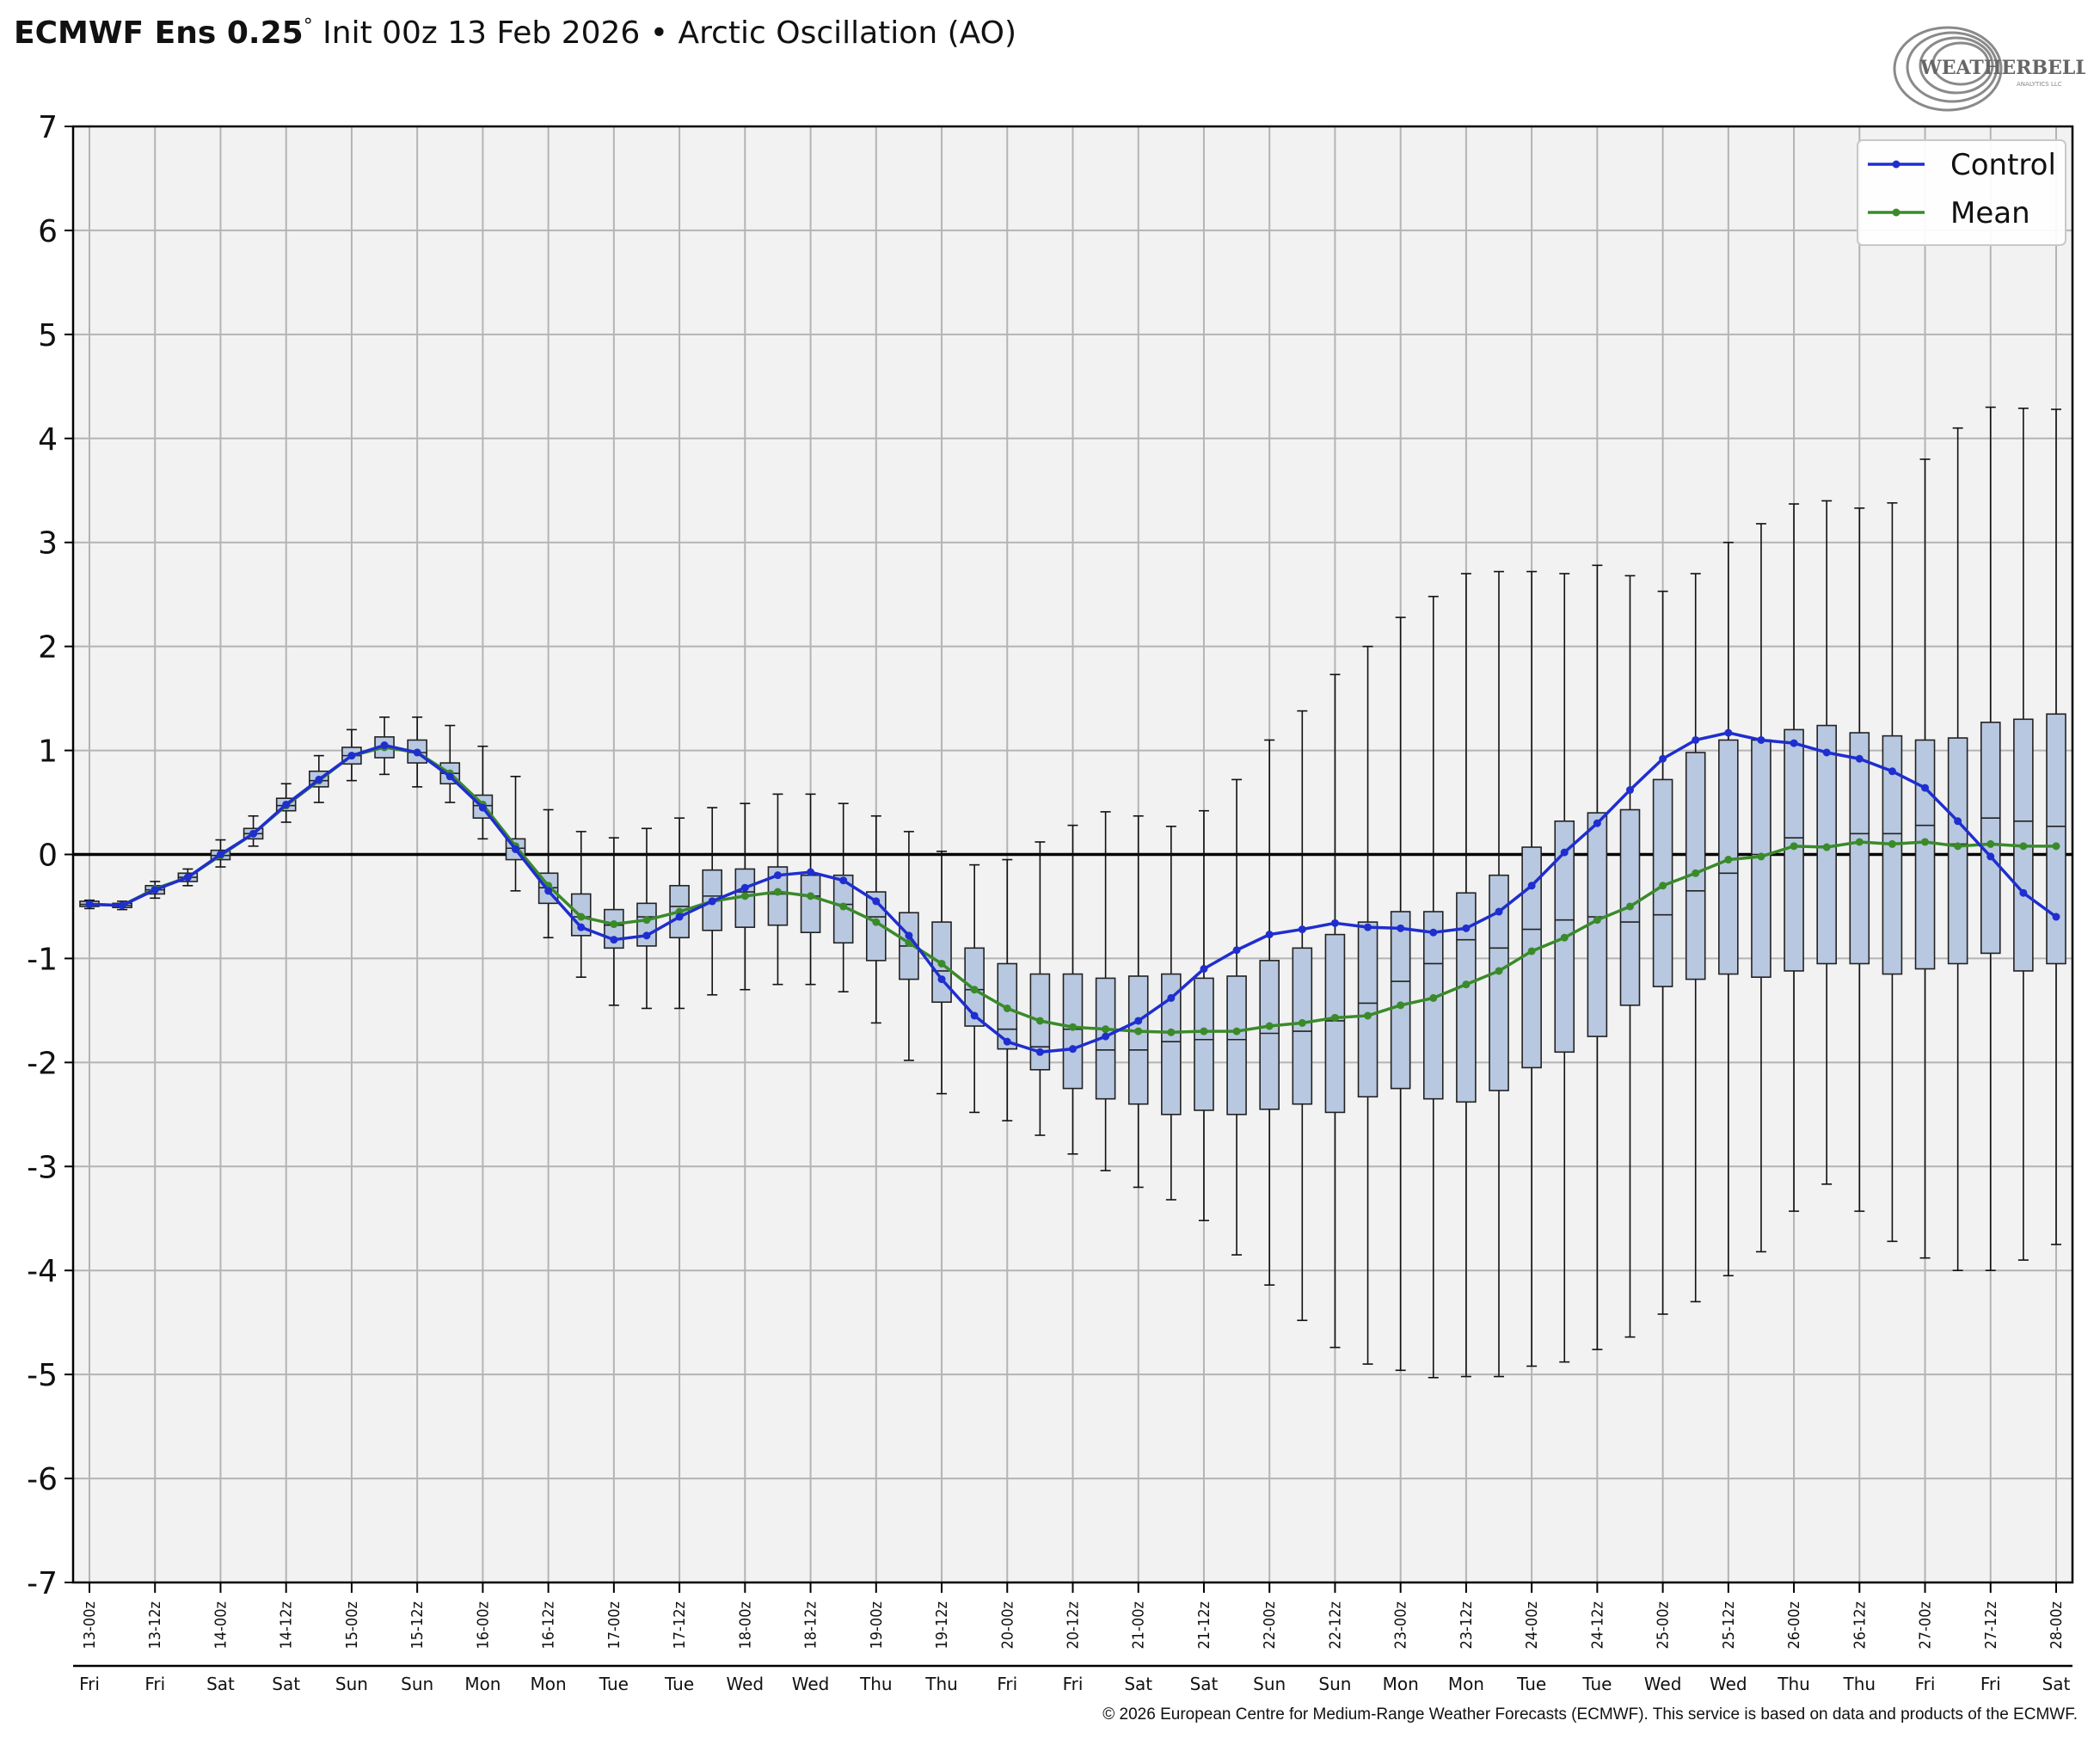 Image resolution: width=2100 pixels, height=1739 pixels. What do you see at coordinates (48, 544) in the screenshot?
I see `y-tick-label: 3` at bounding box center [48, 544].